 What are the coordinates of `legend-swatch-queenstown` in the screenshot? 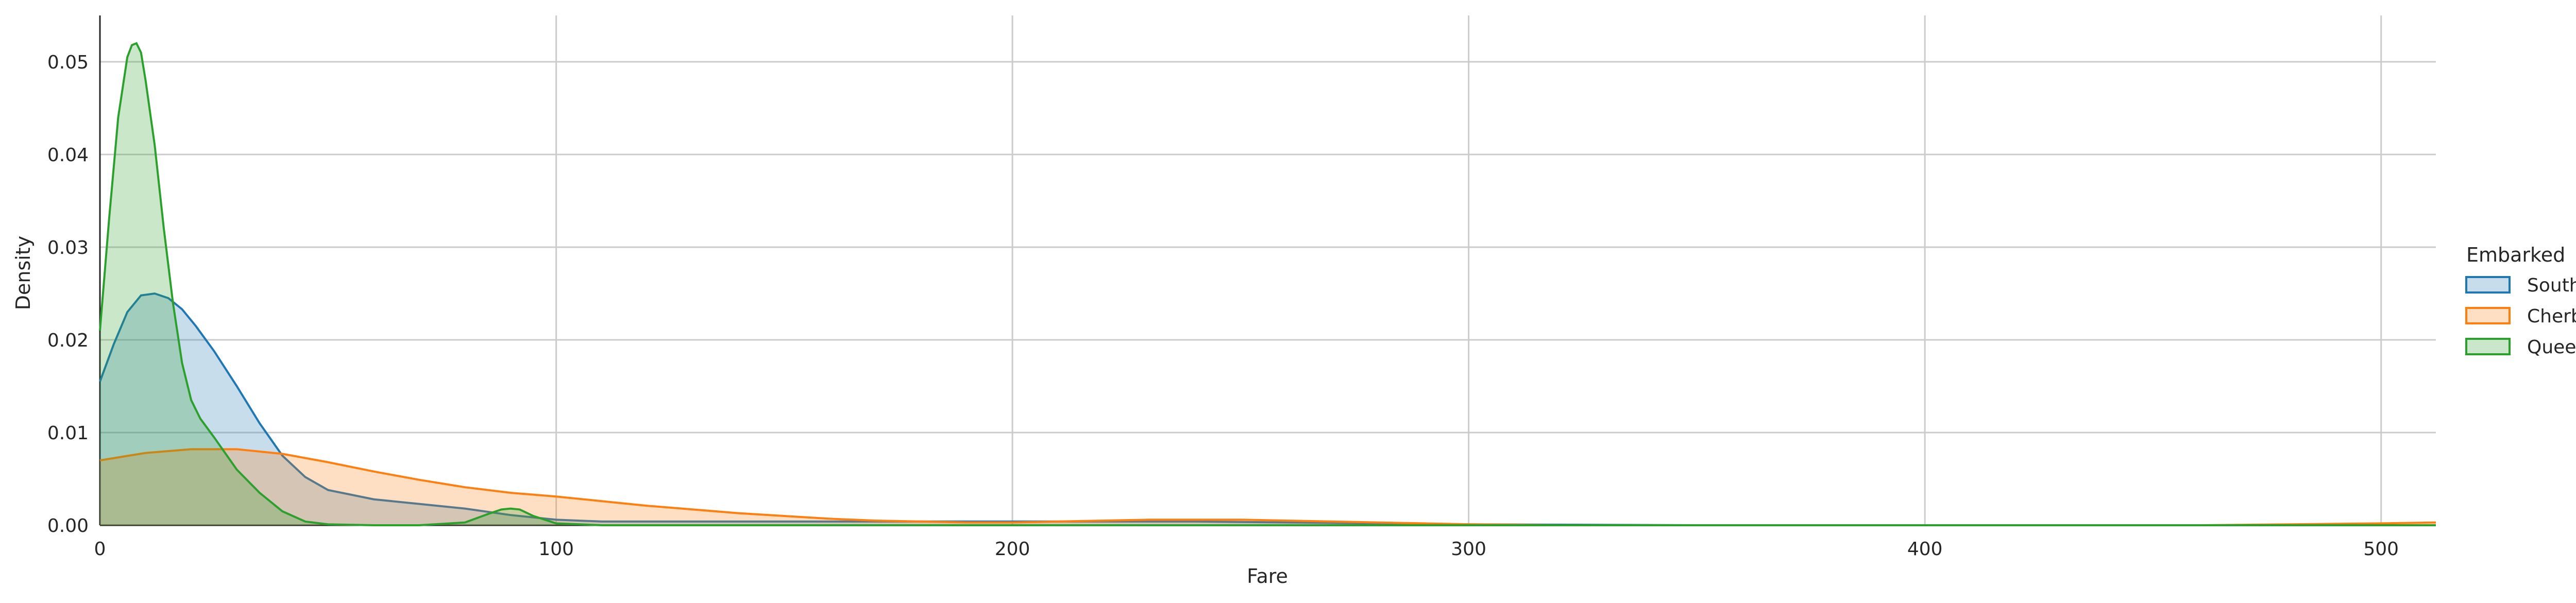 It's located at (2488, 346).